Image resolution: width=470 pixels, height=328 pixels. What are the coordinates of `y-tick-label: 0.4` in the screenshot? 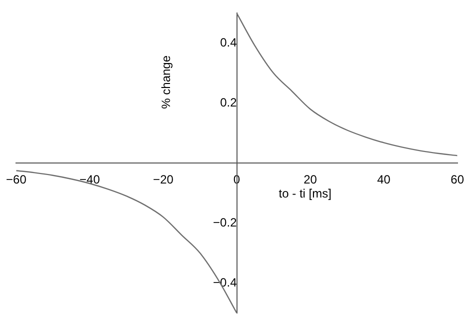 It's located at (229, 42).